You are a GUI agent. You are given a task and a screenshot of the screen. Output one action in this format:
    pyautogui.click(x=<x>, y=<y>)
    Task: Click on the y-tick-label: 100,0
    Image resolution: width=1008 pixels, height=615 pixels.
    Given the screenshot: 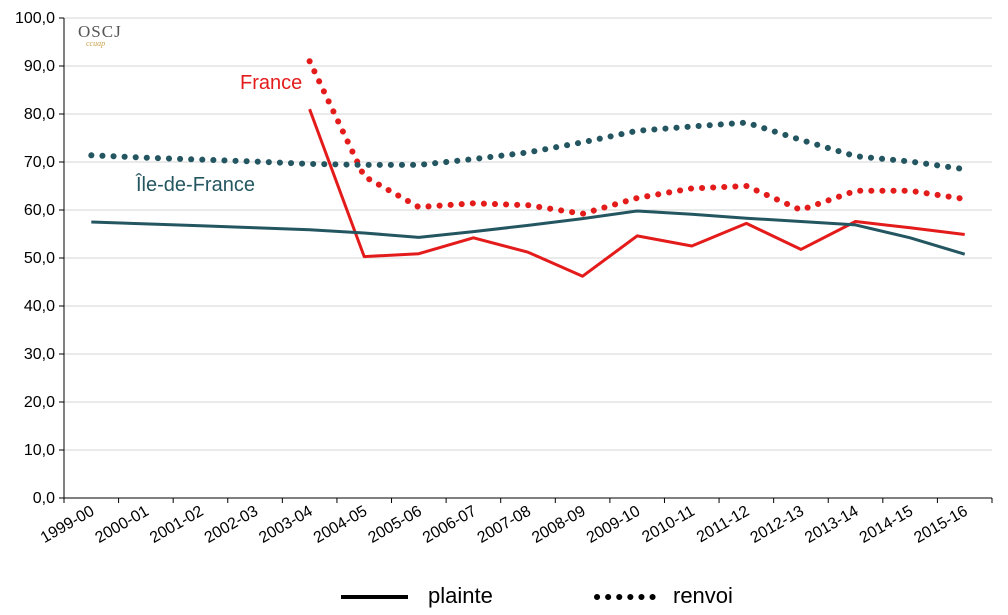 What is the action you would take?
    pyautogui.click(x=35, y=18)
    